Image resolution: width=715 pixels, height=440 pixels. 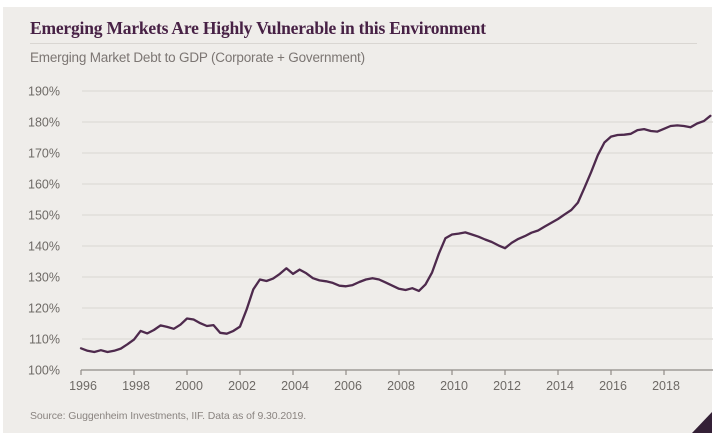 I want to click on y-axis-label: 130%, so click(x=44, y=278).